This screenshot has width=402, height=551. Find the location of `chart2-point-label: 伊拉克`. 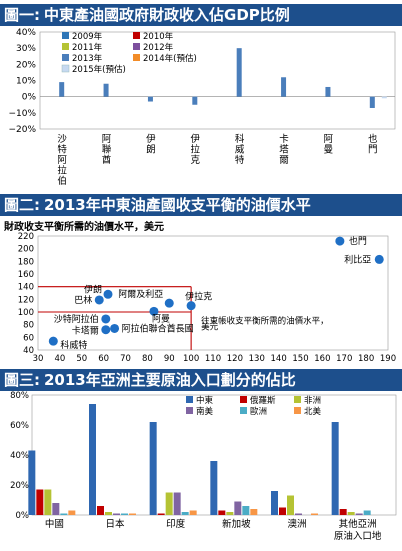

chart2-point-label: 伊拉克 is located at coordinates (198, 297).